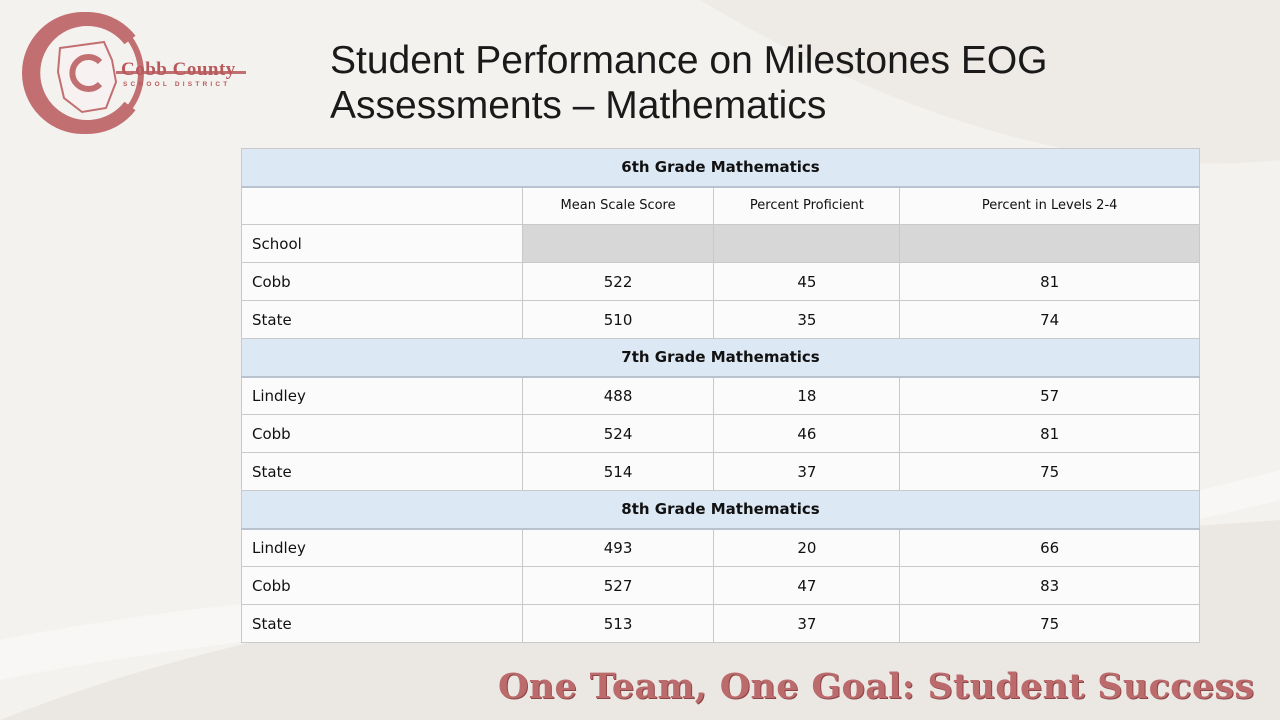  I want to click on cobb-county-map-logo-icon, so click(134, 73).